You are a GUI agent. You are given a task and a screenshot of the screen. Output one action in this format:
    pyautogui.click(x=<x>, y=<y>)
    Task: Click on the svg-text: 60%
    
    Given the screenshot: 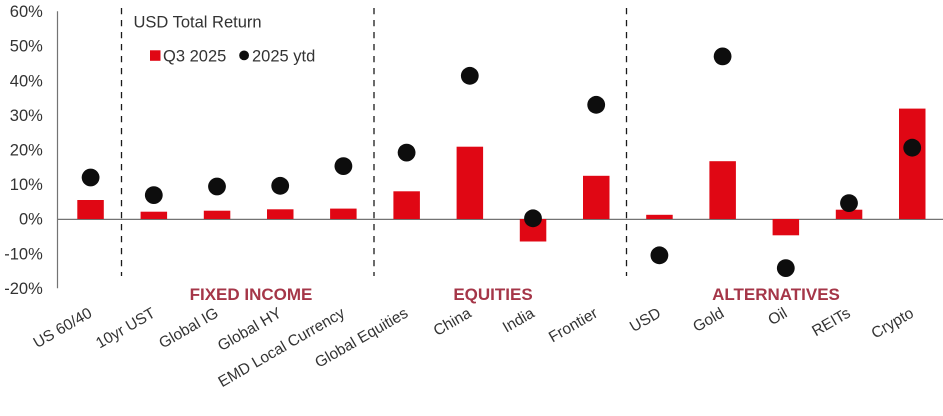 What is the action you would take?
    pyautogui.click(x=26, y=12)
    